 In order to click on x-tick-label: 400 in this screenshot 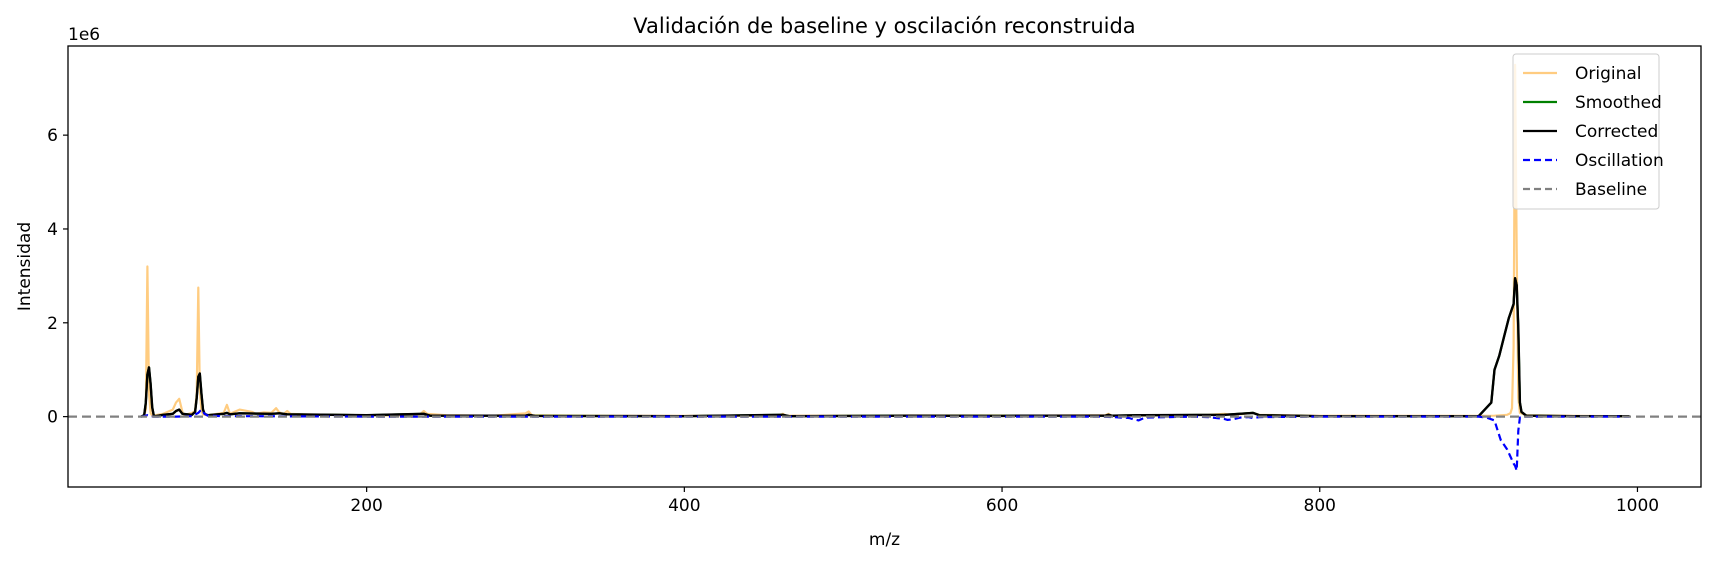, I will do `click(684, 506)`.